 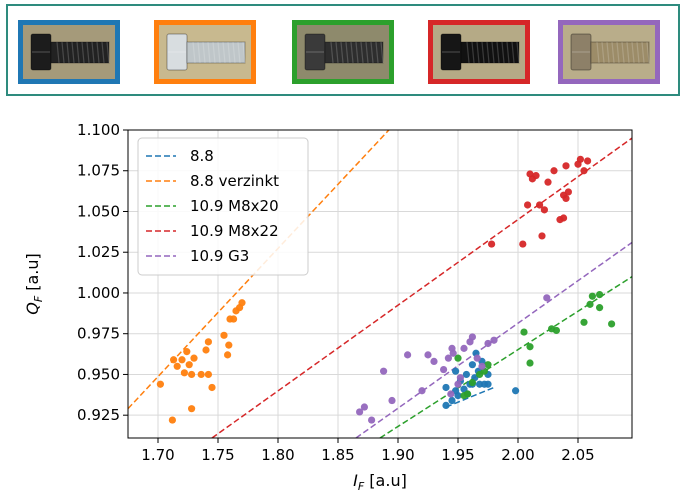 I want to click on y-tick-label: 1.075, so click(x=98, y=171).